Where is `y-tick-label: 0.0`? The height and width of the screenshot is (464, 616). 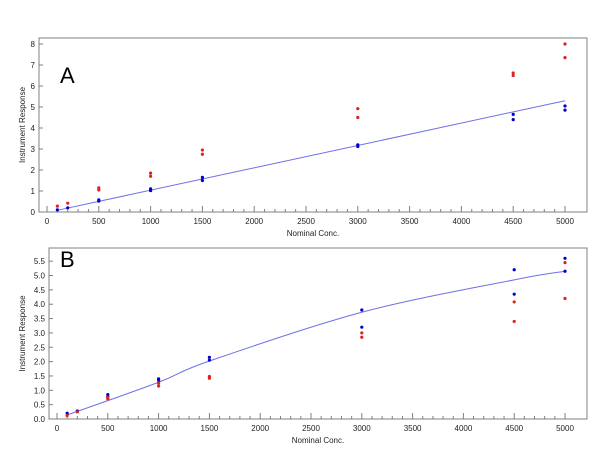 y-tick-label: 0.0 is located at coordinates (40, 419).